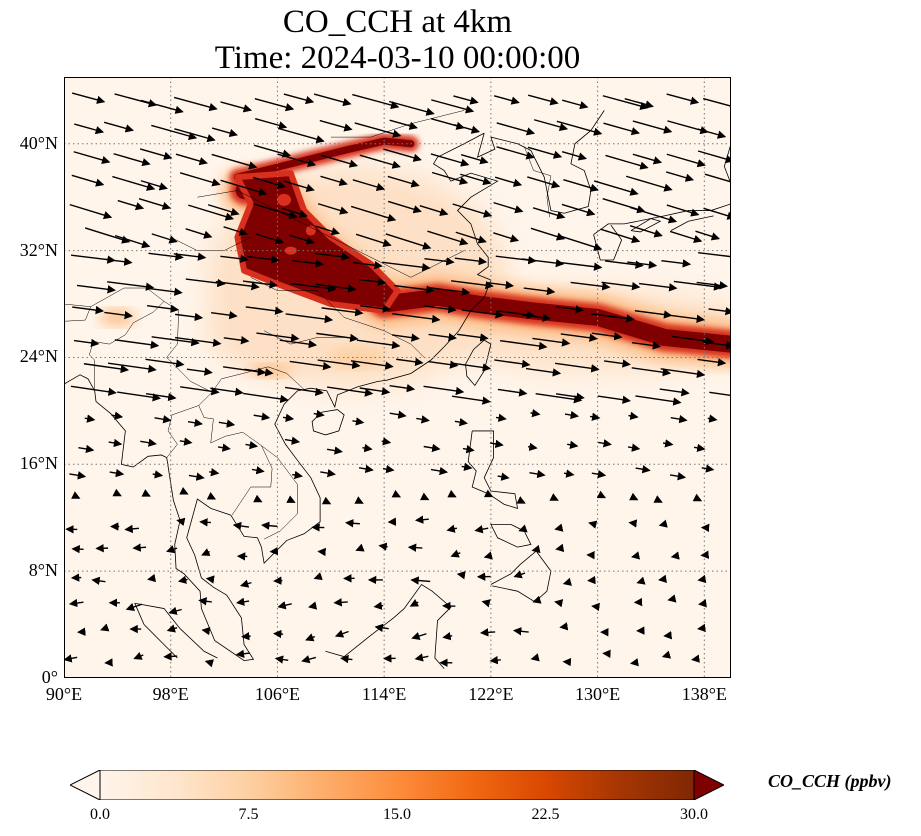 The image size is (921, 836). I want to click on colorbar-label: CO_CCH (ppbv), so click(830, 781).